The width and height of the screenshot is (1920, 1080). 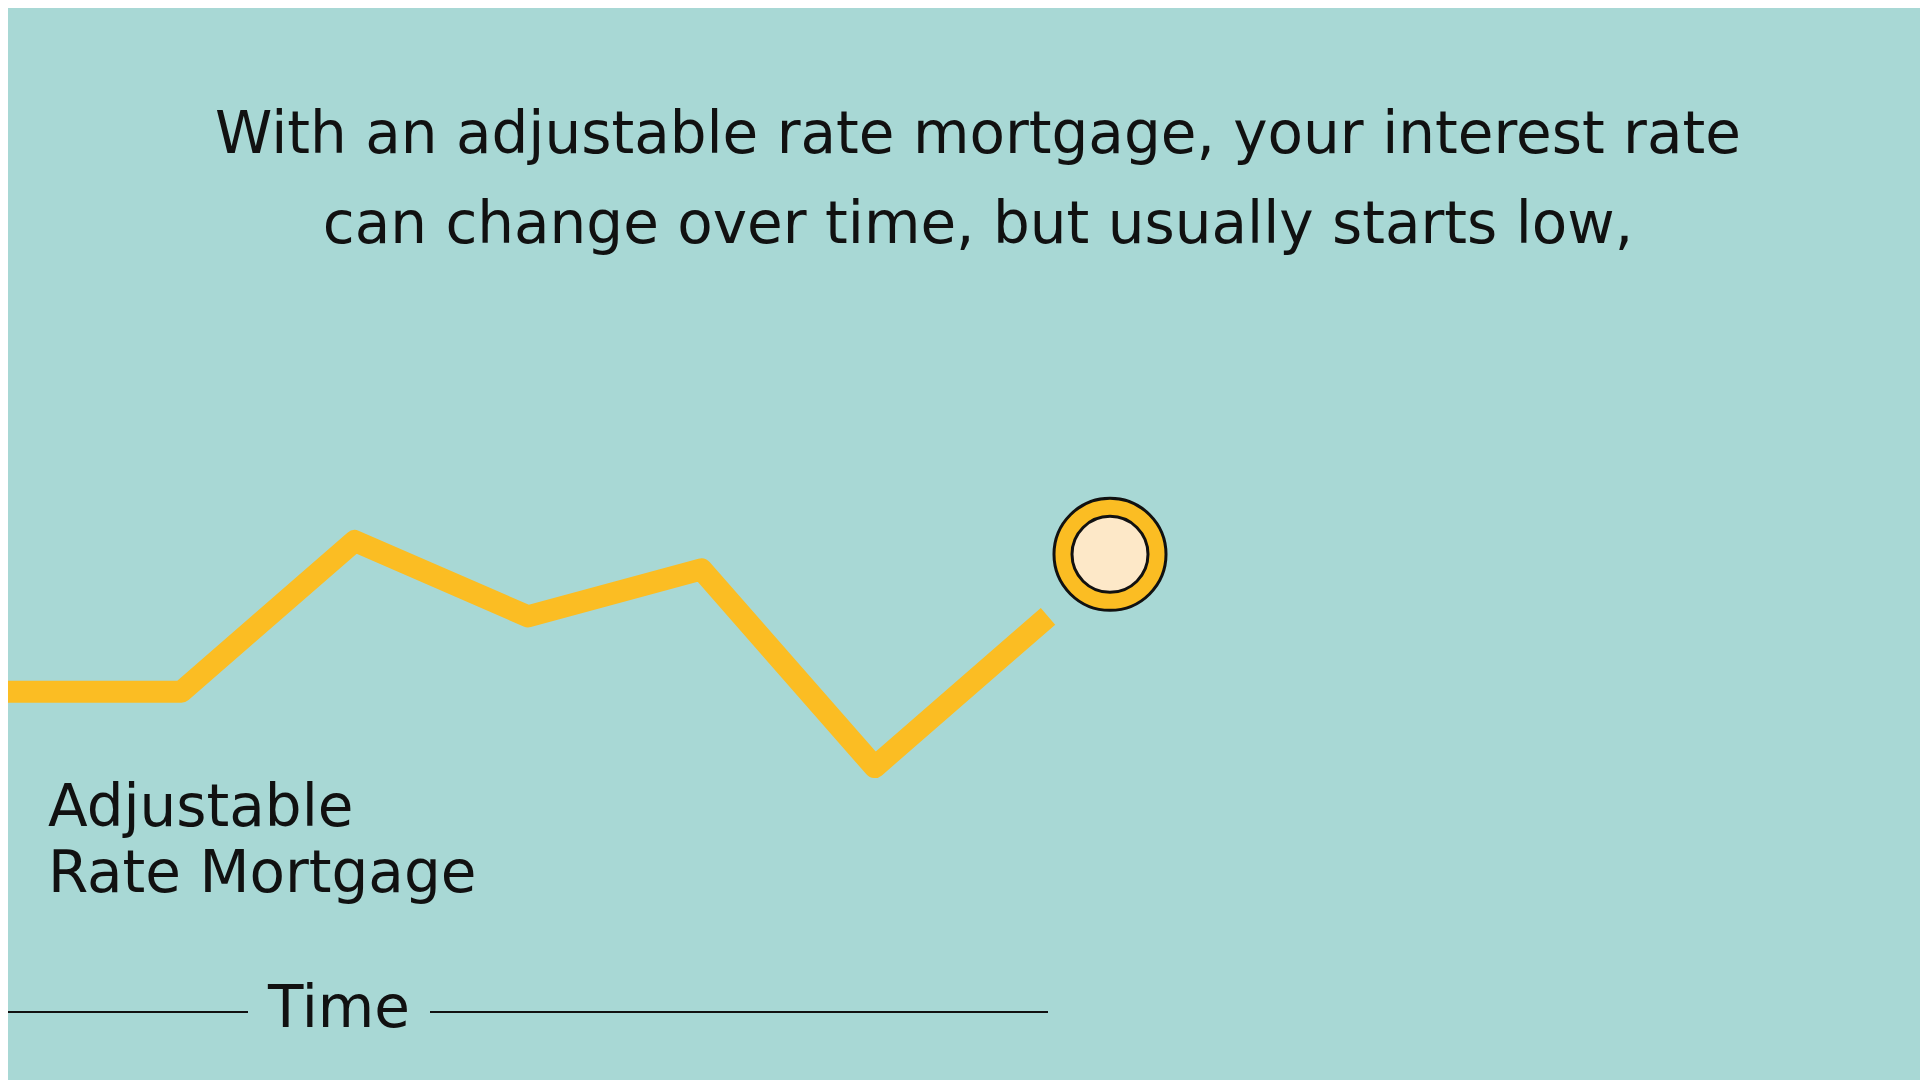 I want to click on series-label: Adjustable Rate Mortgage, so click(x=263, y=839).